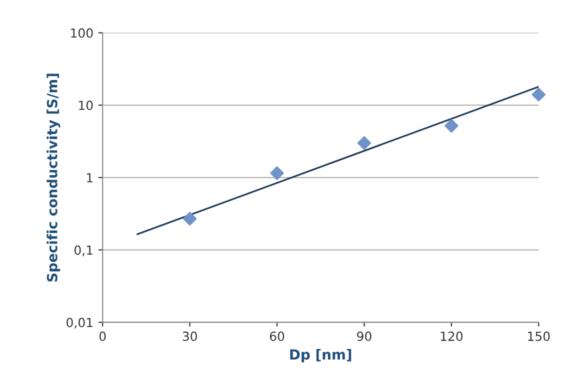 The height and width of the screenshot is (386, 570). I want to click on x-tick-label: 60, so click(277, 337).